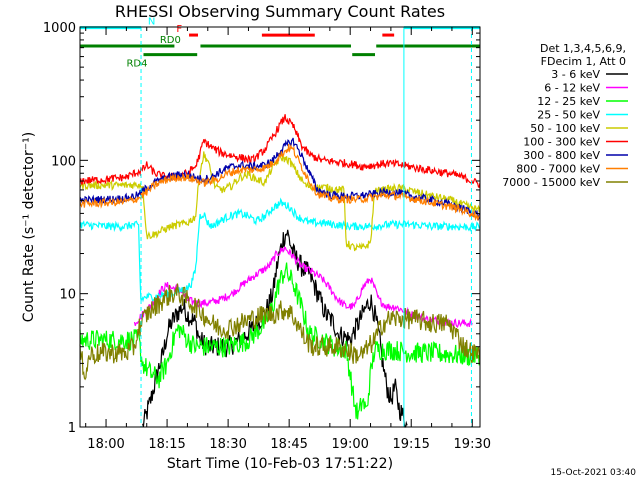 The height and width of the screenshot is (480, 640). I want to click on x-tick-label-2: 18:15, so click(166, 444).